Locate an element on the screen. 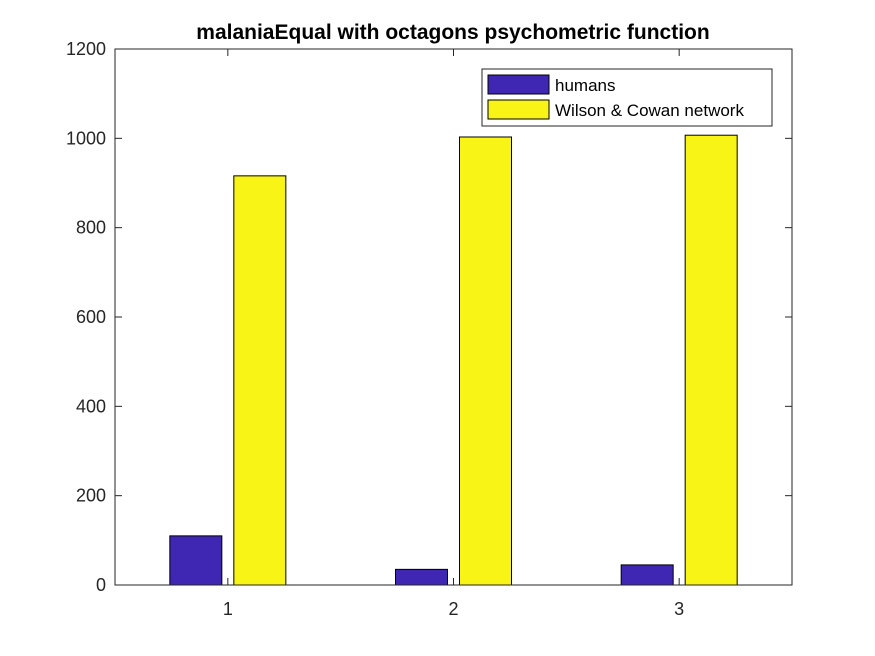 Image resolution: width=875 pixels, height=656 pixels. y-tick-label: 800 is located at coordinates (91, 228).